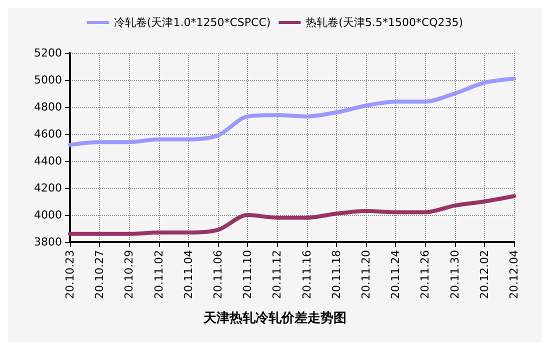 This screenshot has width=550, height=350. Describe the element at coordinates (188, 274) in the screenshot. I see `x-tick-label: 20.11.04` at that location.